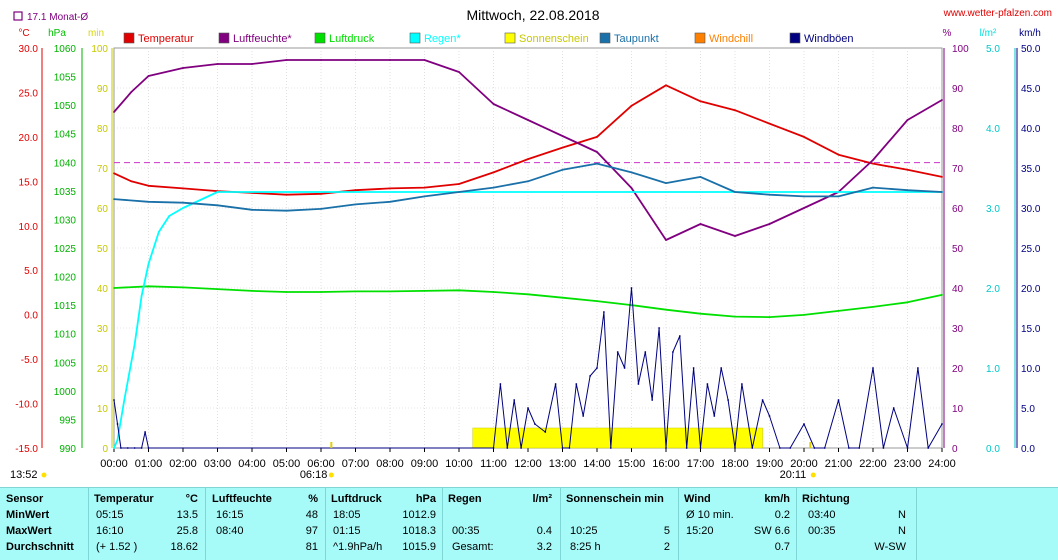  I want to click on x-tick-1: 01:00, so click(149, 464).